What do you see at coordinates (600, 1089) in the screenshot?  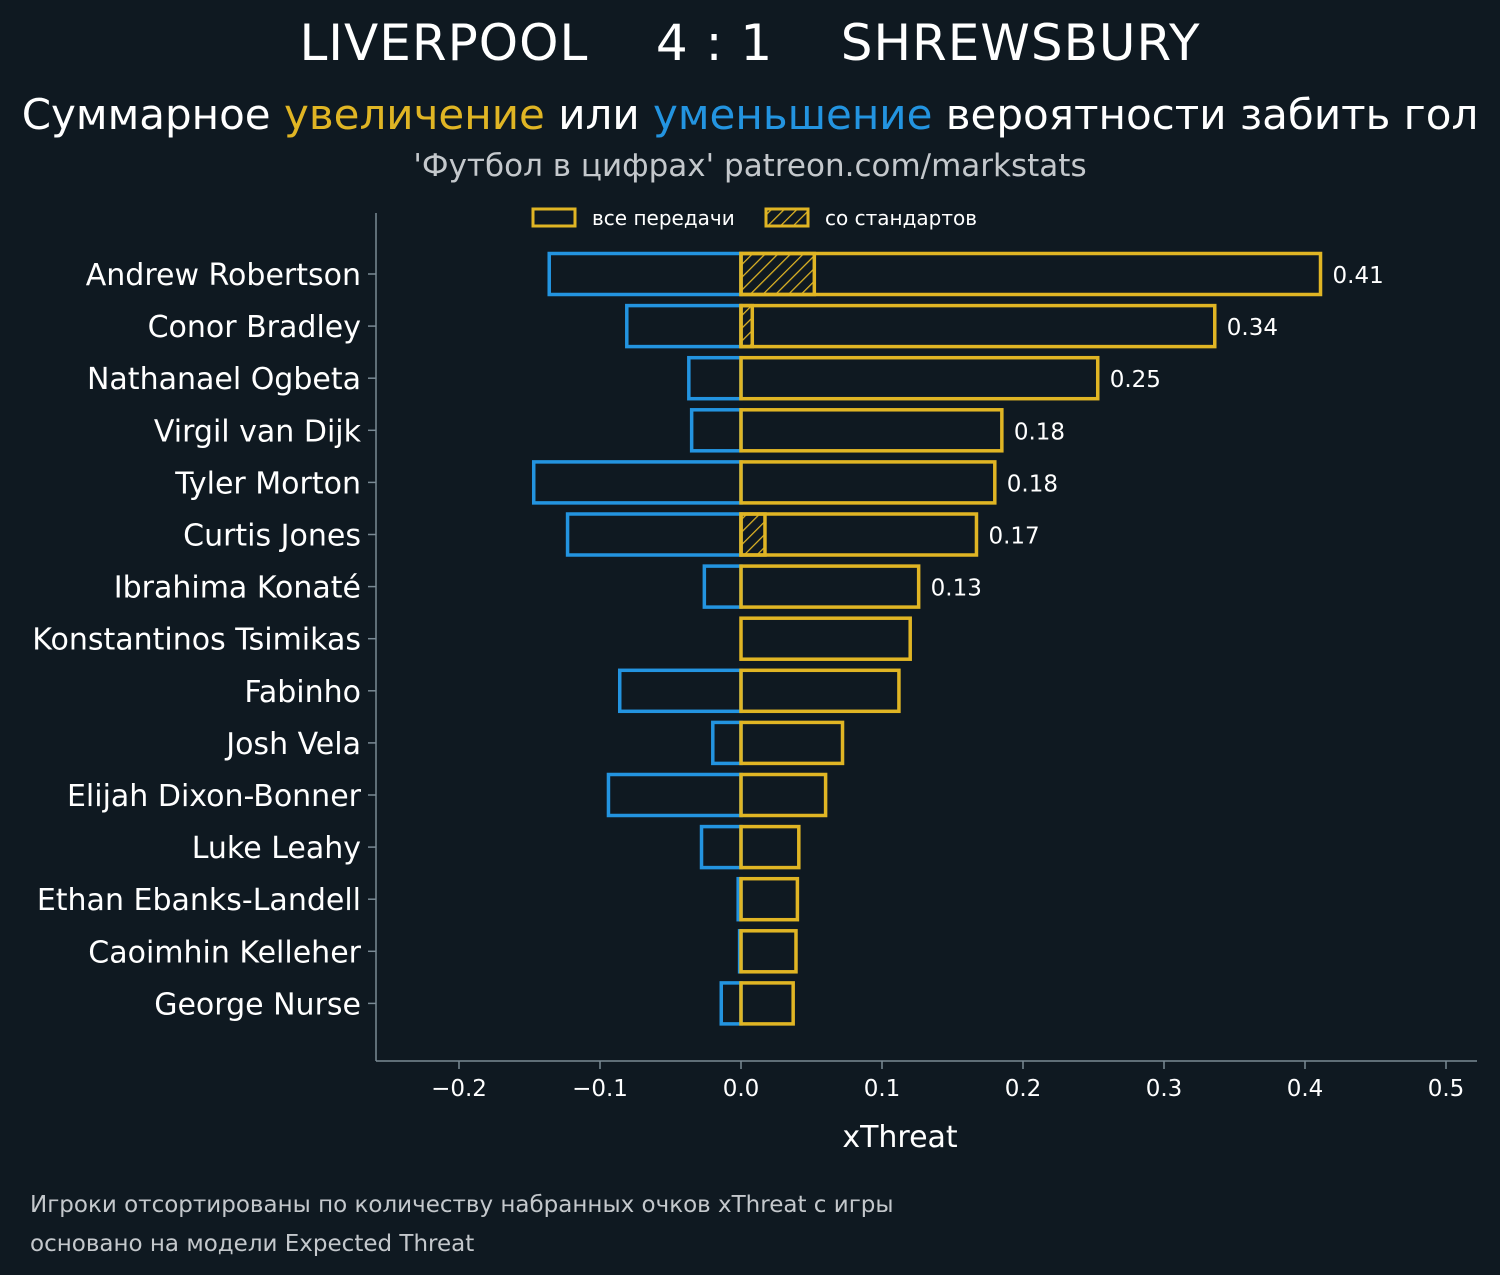 I see `x-tick-label: −0.1` at bounding box center [600, 1089].